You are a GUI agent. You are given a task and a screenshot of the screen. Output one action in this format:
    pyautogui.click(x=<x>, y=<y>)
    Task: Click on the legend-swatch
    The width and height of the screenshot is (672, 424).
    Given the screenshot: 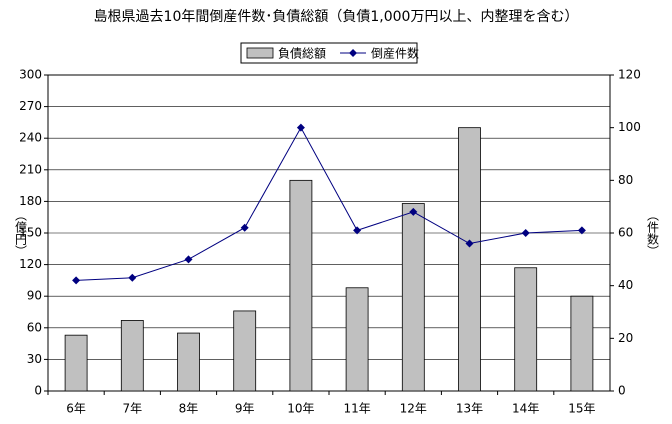 What is the action you would take?
    pyautogui.click(x=260, y=53)
    